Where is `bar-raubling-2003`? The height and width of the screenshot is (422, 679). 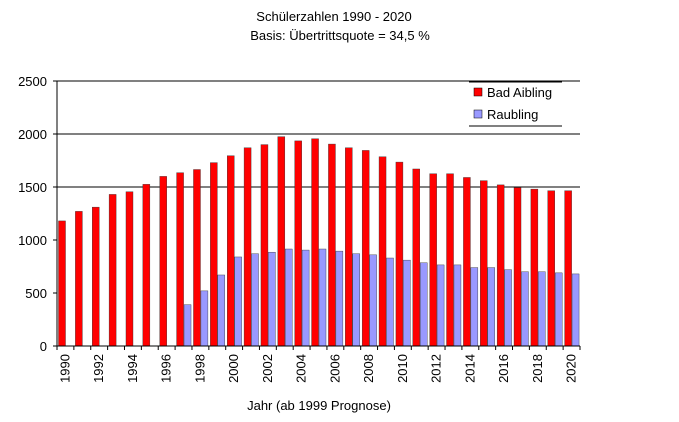
bar-raubling-2003 is located at coordinates (289, 297).